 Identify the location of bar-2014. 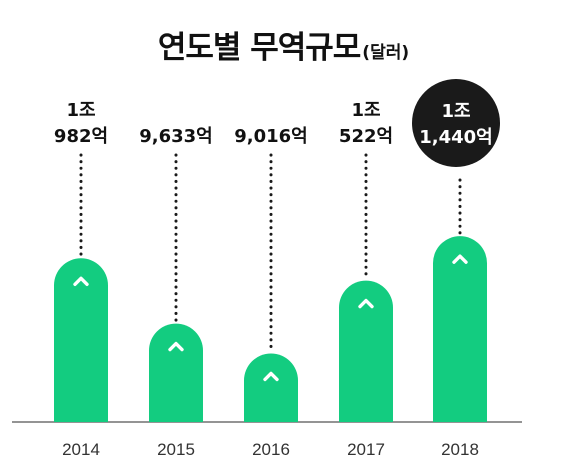
(81, 340).